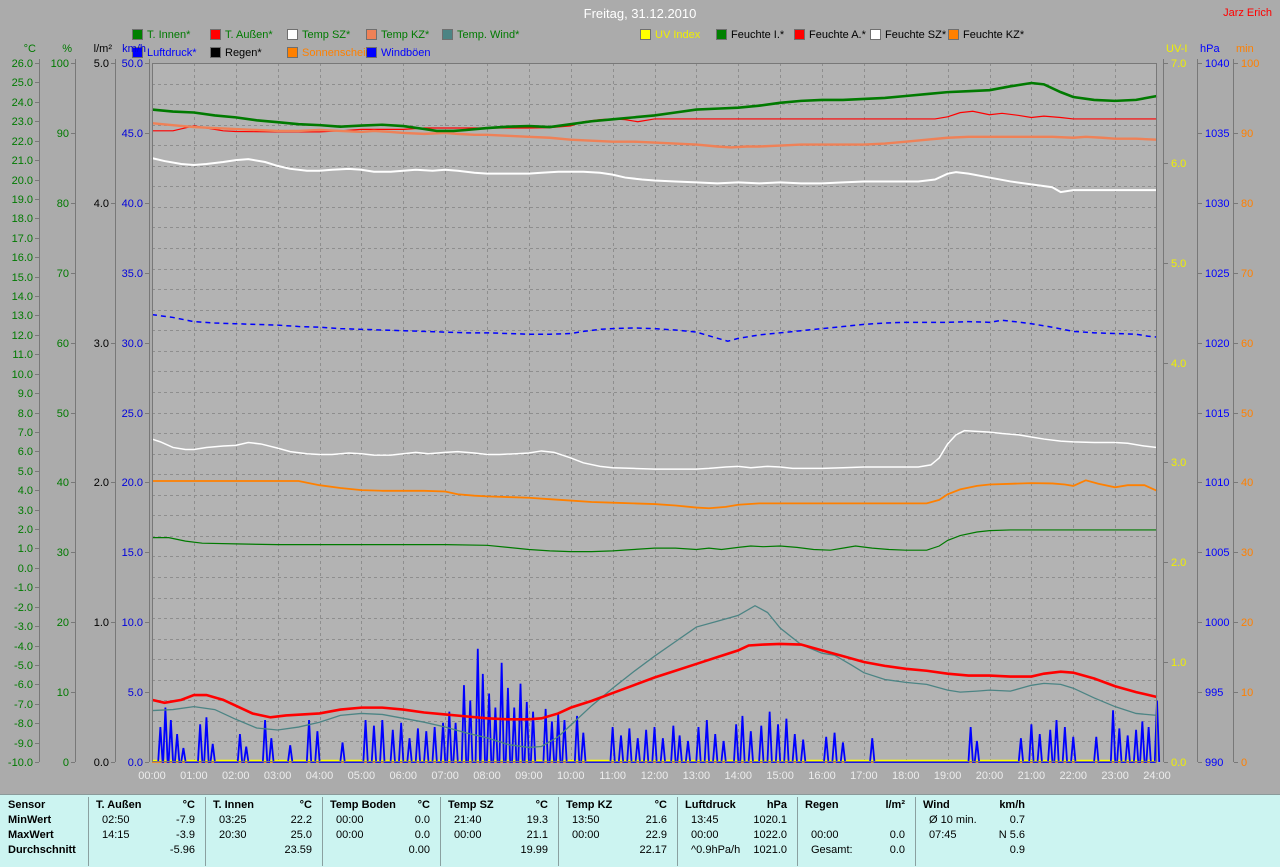  What do you see at coordinates (1214, 693) in the screenshot?
I see `axis-tick-label: 995` at bounding box center [1214, 693].